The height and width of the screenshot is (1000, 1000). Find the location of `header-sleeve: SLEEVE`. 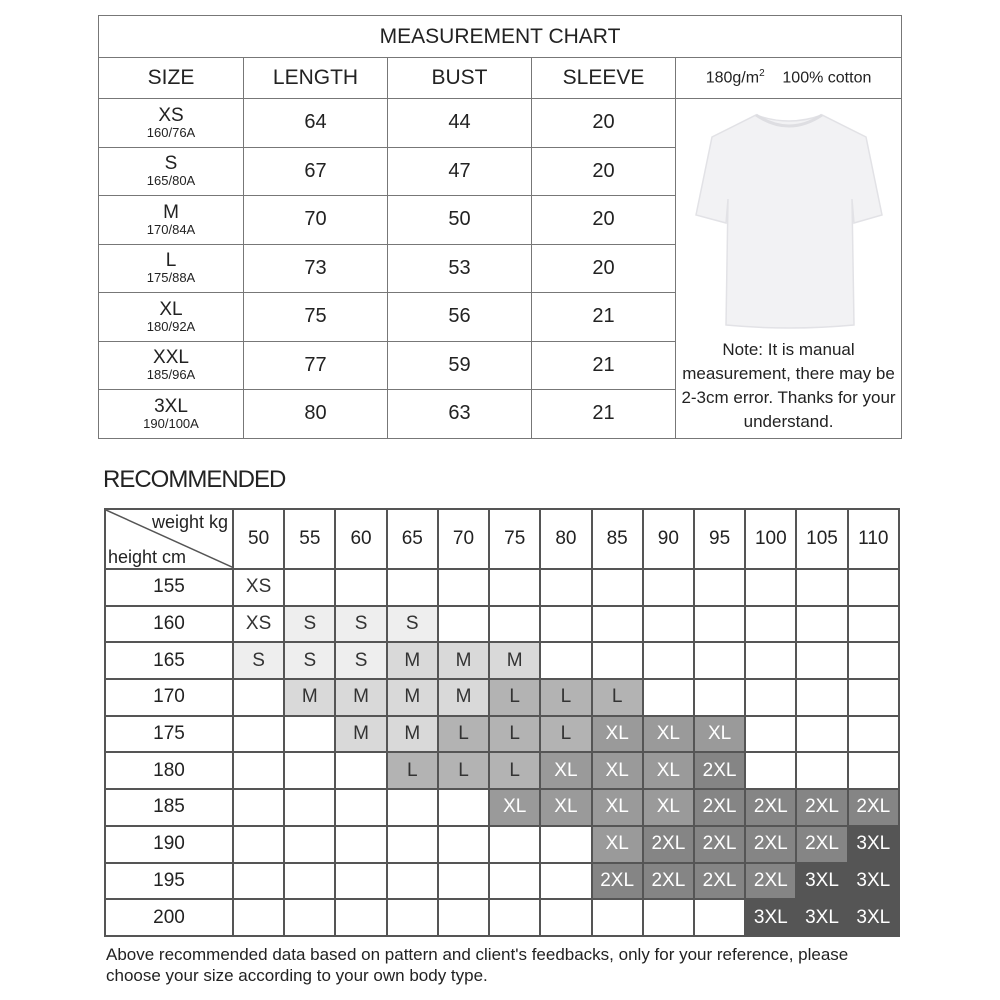

header-sleeve: SLEEVE is located at coordinates (603, 78).